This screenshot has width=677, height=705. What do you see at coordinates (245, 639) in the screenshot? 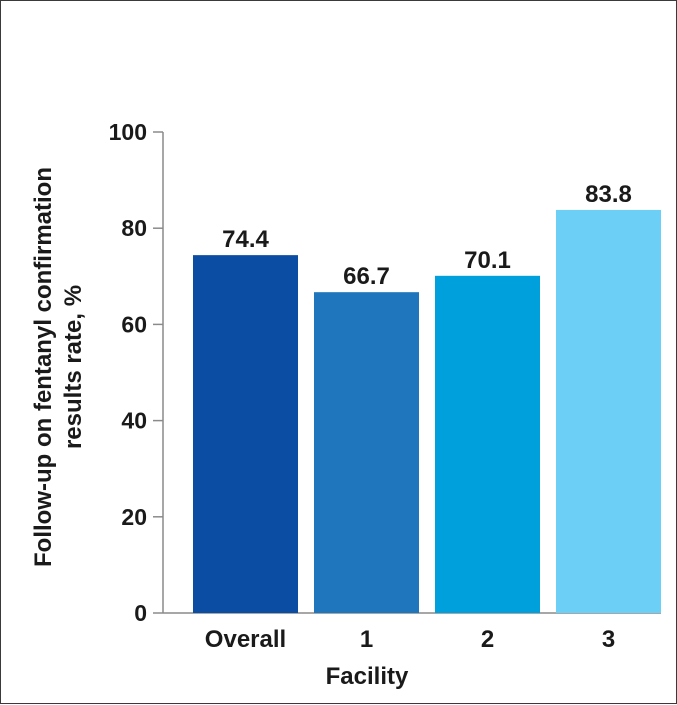
I see `x-tick-label: Overall` at bounding box center [245, 639].